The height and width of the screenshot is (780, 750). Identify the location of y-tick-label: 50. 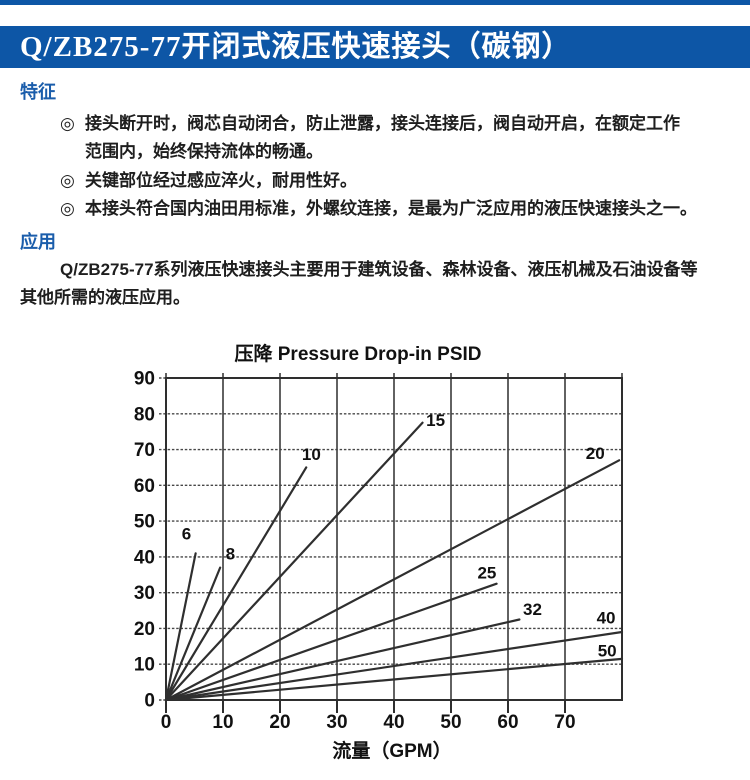
(144, 522).